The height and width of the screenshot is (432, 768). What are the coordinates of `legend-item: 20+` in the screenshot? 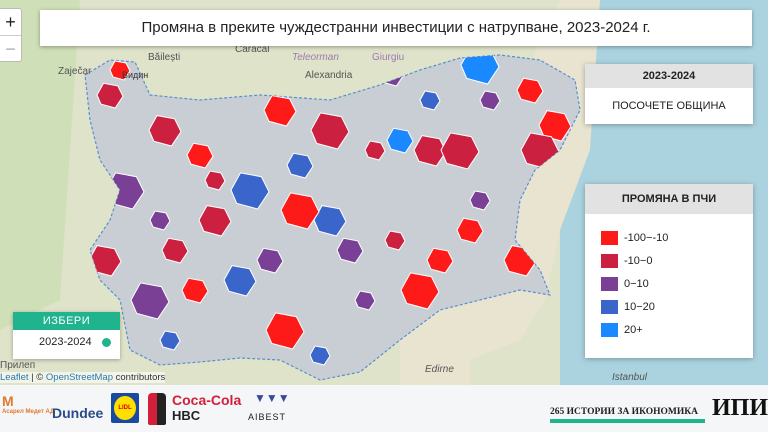 It's located at (677, 330).